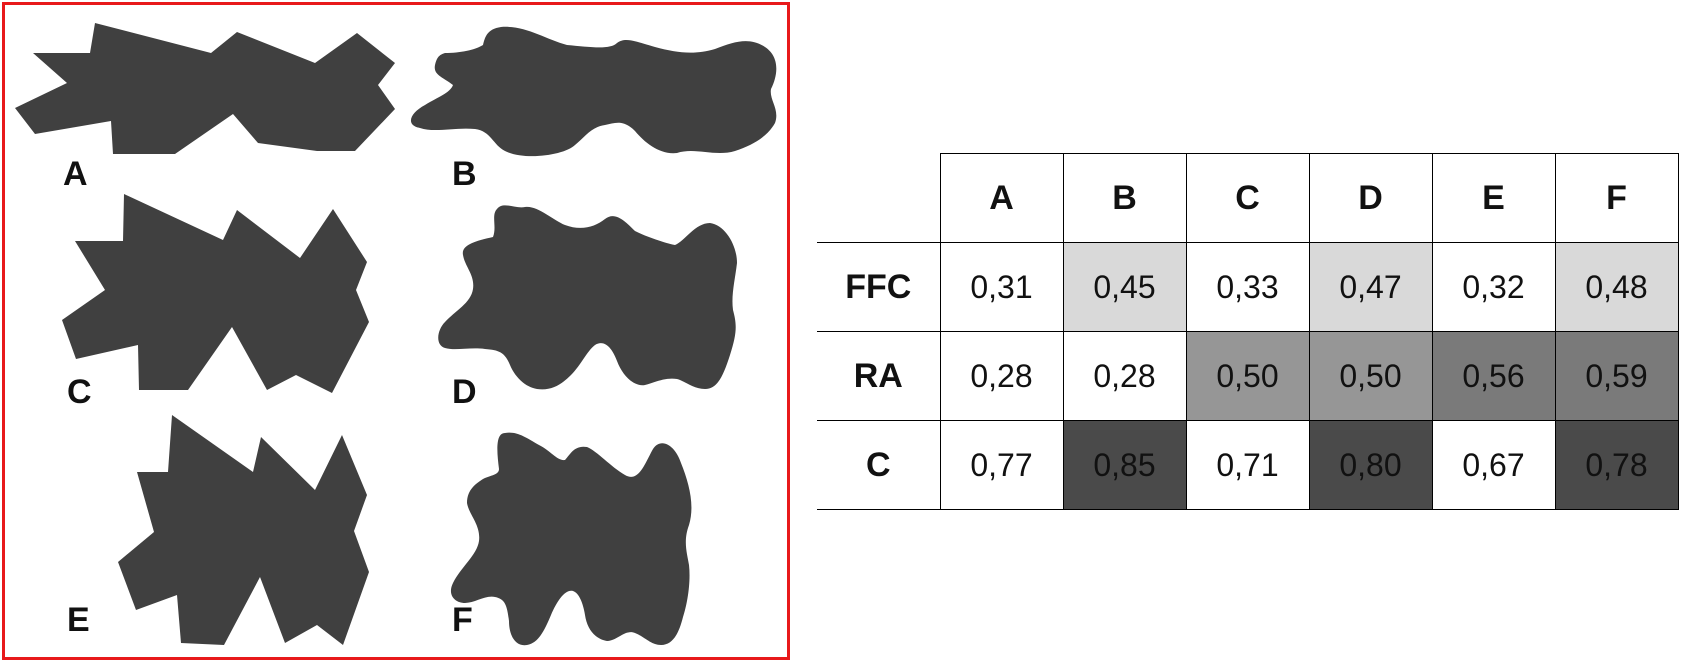 The height and width of the screenshot is (663, 1681). I want to click on table-cell: 0,71, so click(1247, 465).